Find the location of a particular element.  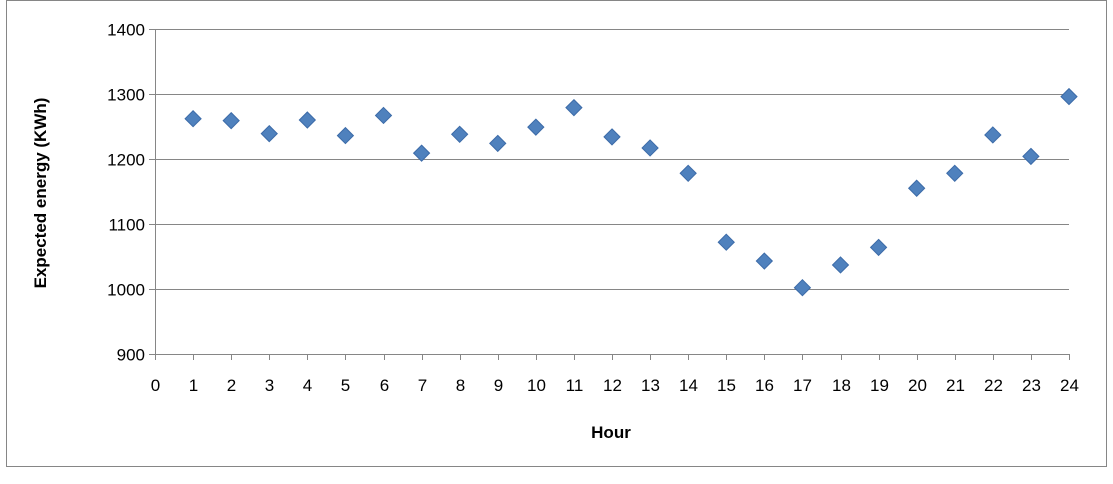

y-tick-label: 1200 is located at coordinates (126, 160).